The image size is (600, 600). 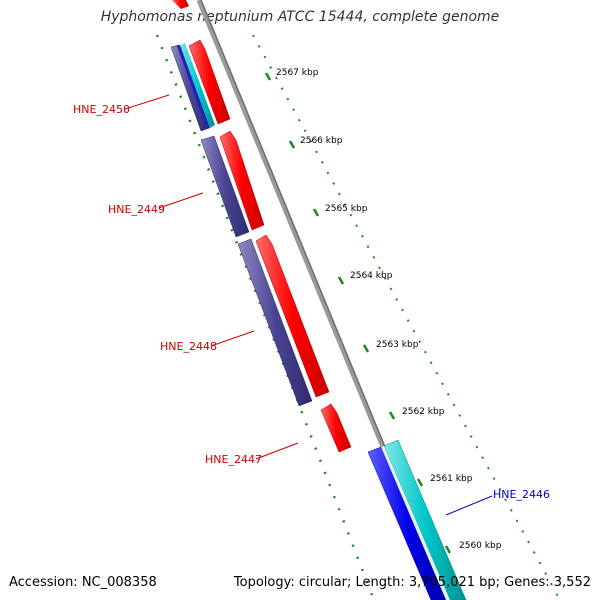 What do you see at coordinates (188, 346) in the screenshot?
I see `gene-label-hne-2448: HNE_2448` at bounding box center [188, 346].